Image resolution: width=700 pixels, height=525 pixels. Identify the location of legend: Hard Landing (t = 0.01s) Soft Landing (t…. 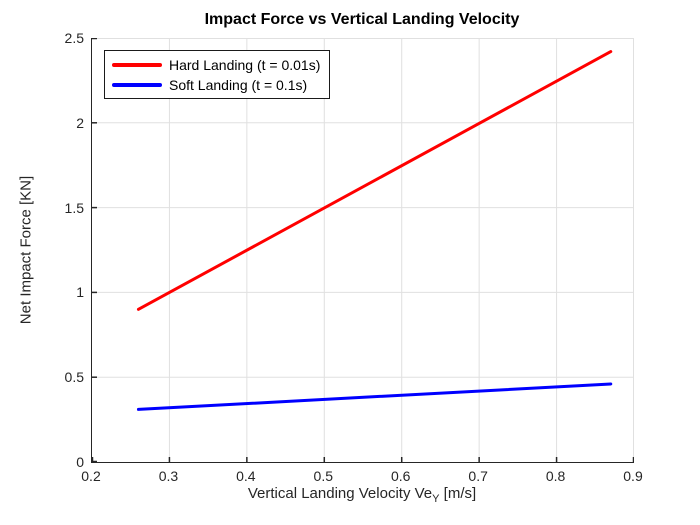
(217, 74).